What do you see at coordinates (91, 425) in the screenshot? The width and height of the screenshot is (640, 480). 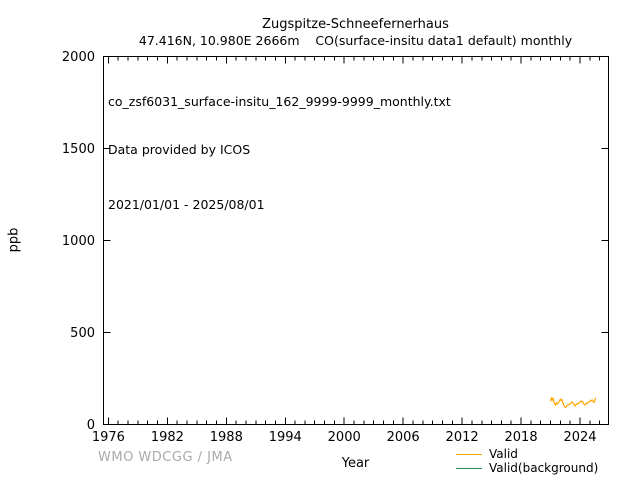 I see `y-tick-label: 0` at bounding box center [91, 425].